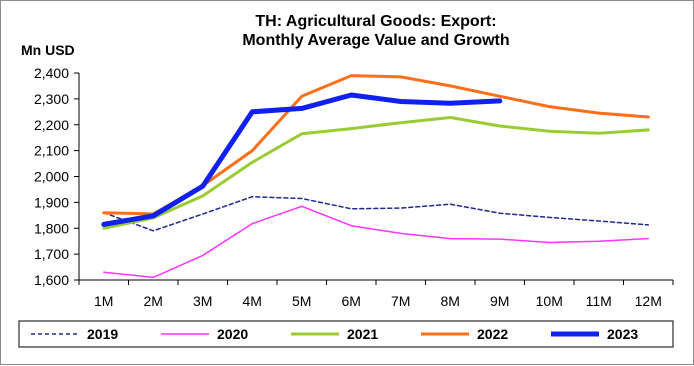  Describe the element at coordinates (48, 50) in the screenshot. I see `y-axis-label: Mn USD` at that location.